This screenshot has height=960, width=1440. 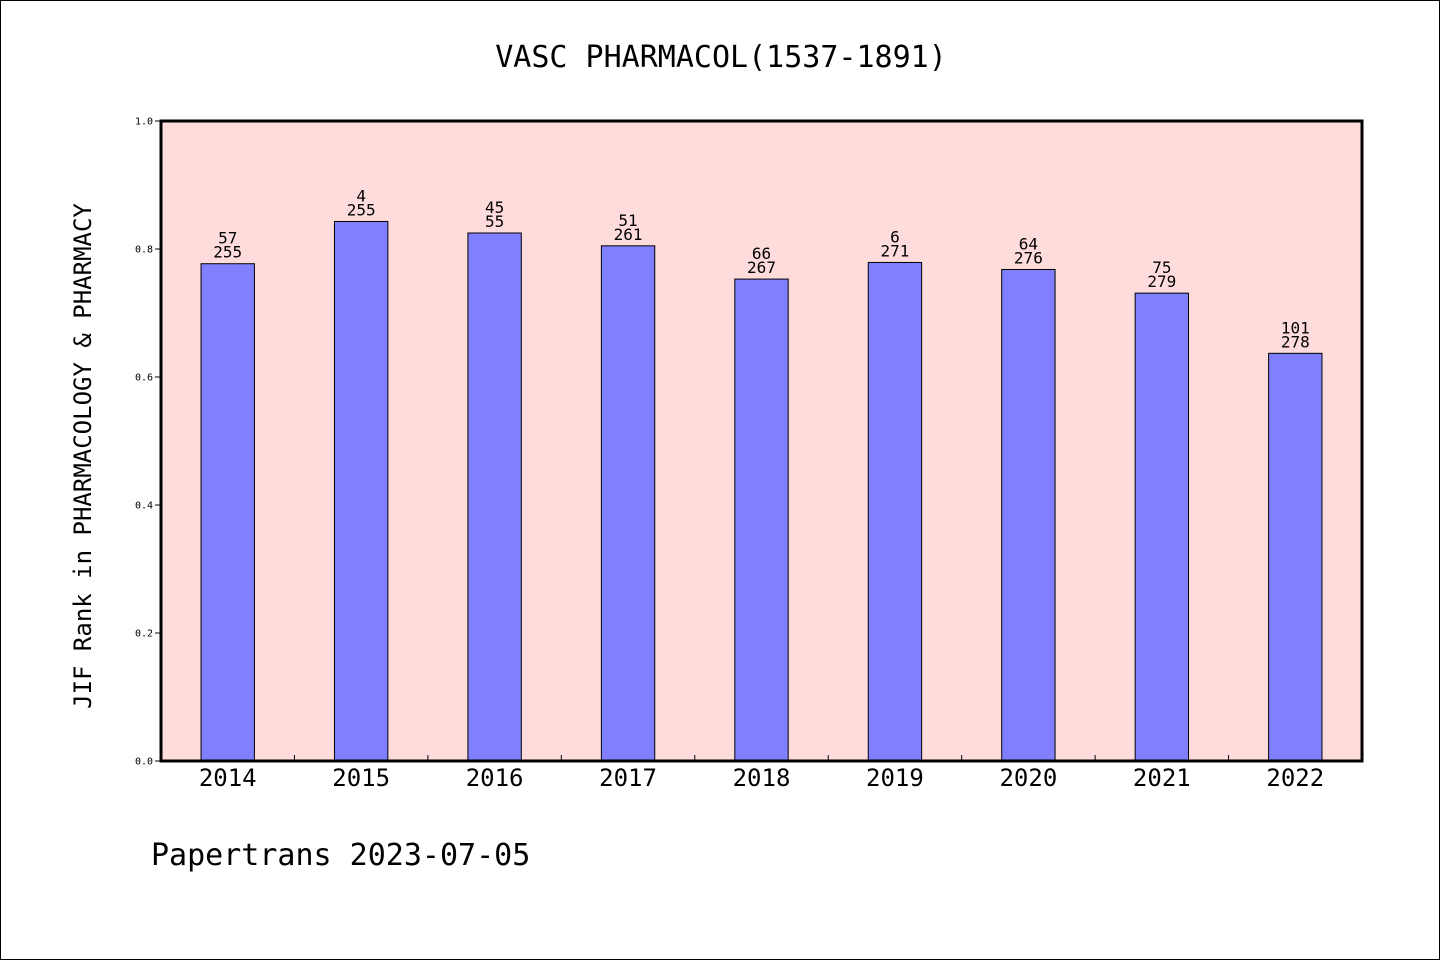 I want to click on y-axis: 0.0 0.2 0.4 0.6 0.8 1.0, so click(x=148, y=442).